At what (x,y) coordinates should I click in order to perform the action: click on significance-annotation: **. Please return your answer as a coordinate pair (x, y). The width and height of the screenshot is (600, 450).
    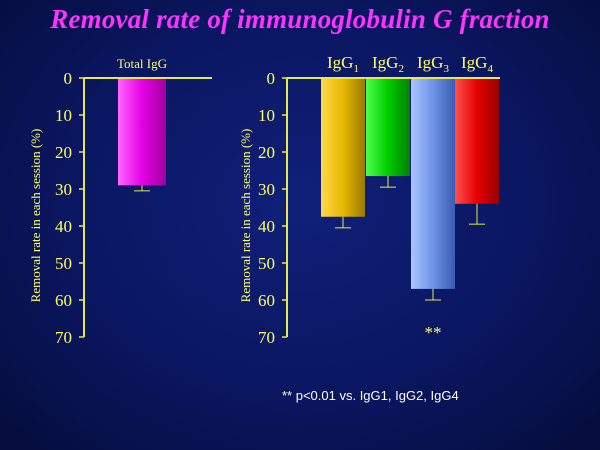
    Looking at the image, I should click on (433, 332).